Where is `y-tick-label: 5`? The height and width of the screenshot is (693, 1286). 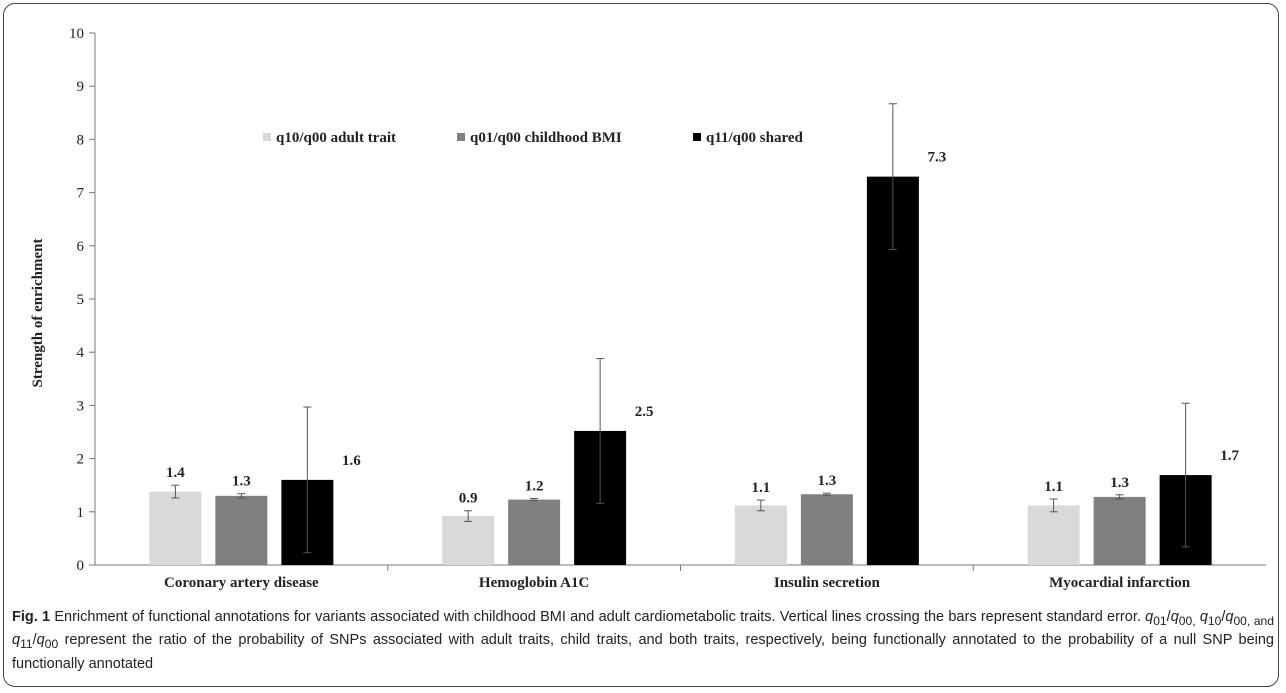 y-tick-label: 5 is located at coordinates (81, 300).